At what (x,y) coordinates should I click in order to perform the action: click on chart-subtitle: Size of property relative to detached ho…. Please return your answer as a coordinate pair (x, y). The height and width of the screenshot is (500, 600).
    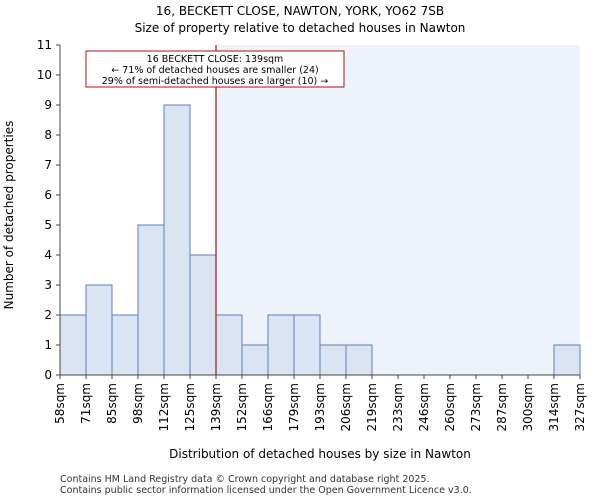
    Looking at the image, I should click on (300, 28).